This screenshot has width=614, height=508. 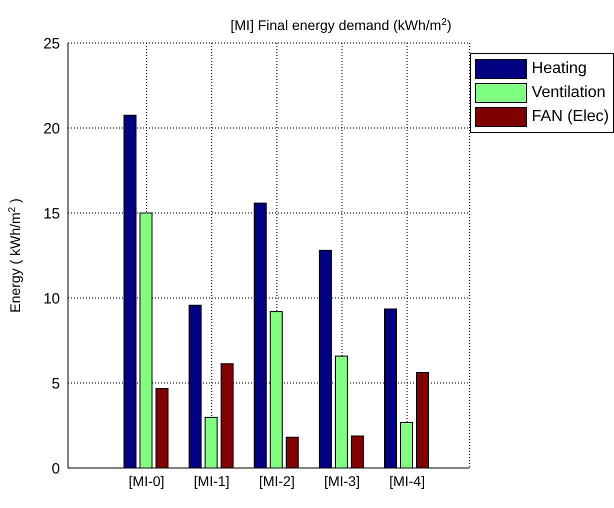 What do you see at coordinates (51, 43) in the screenshot?
I see `y-tick-label: 25` at bounding box center [51, 43].